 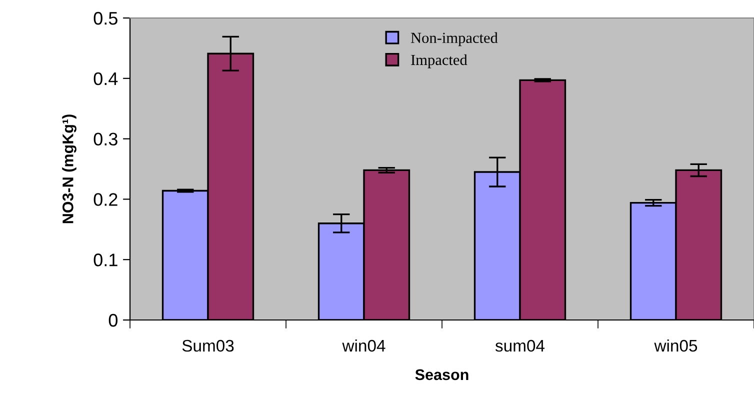 What do you see at coordinates (439, 61) in the screenshot?
I see `legend-label: Impacted` at bounding box center [439, 61].